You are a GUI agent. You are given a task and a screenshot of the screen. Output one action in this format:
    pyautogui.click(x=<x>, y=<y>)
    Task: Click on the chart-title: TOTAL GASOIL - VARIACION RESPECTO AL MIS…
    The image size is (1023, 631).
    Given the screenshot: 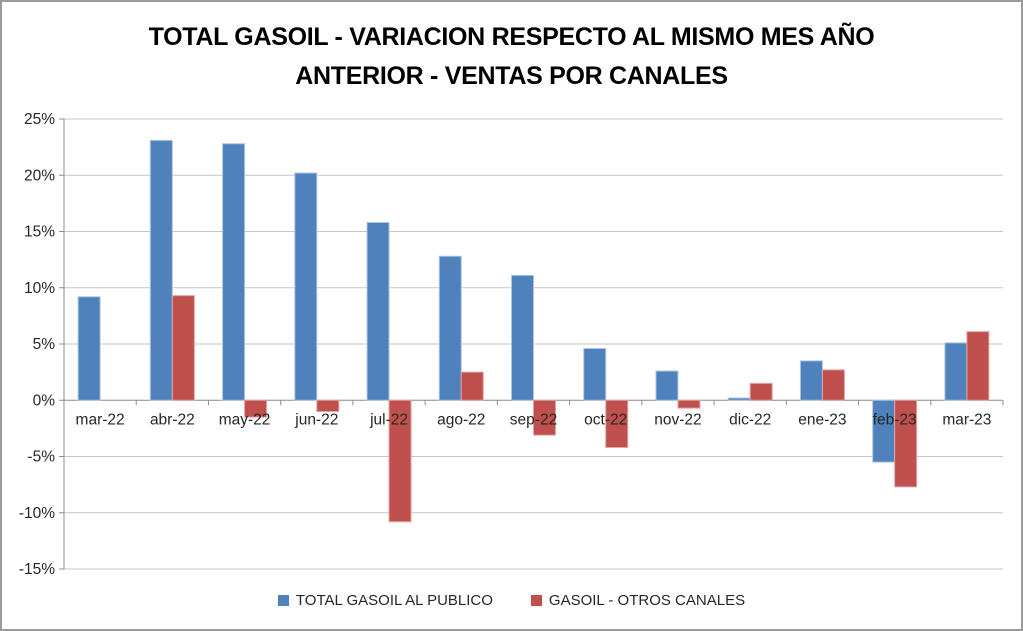 What is the action you would take?
    pyautogui.click(x=511, y=56)
    